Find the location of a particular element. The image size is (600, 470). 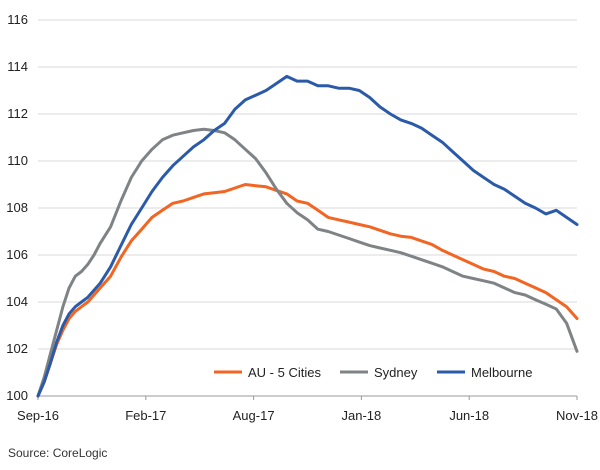

x-tick-label: Jan-18 is located at coordinates (362, 415).